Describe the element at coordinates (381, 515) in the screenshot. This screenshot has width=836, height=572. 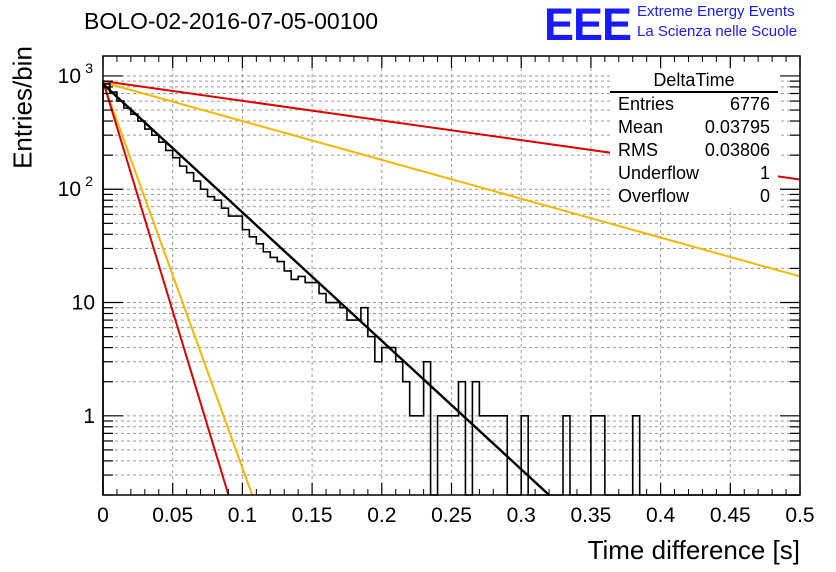
I see `x-tick-label: 0.2` at that location.